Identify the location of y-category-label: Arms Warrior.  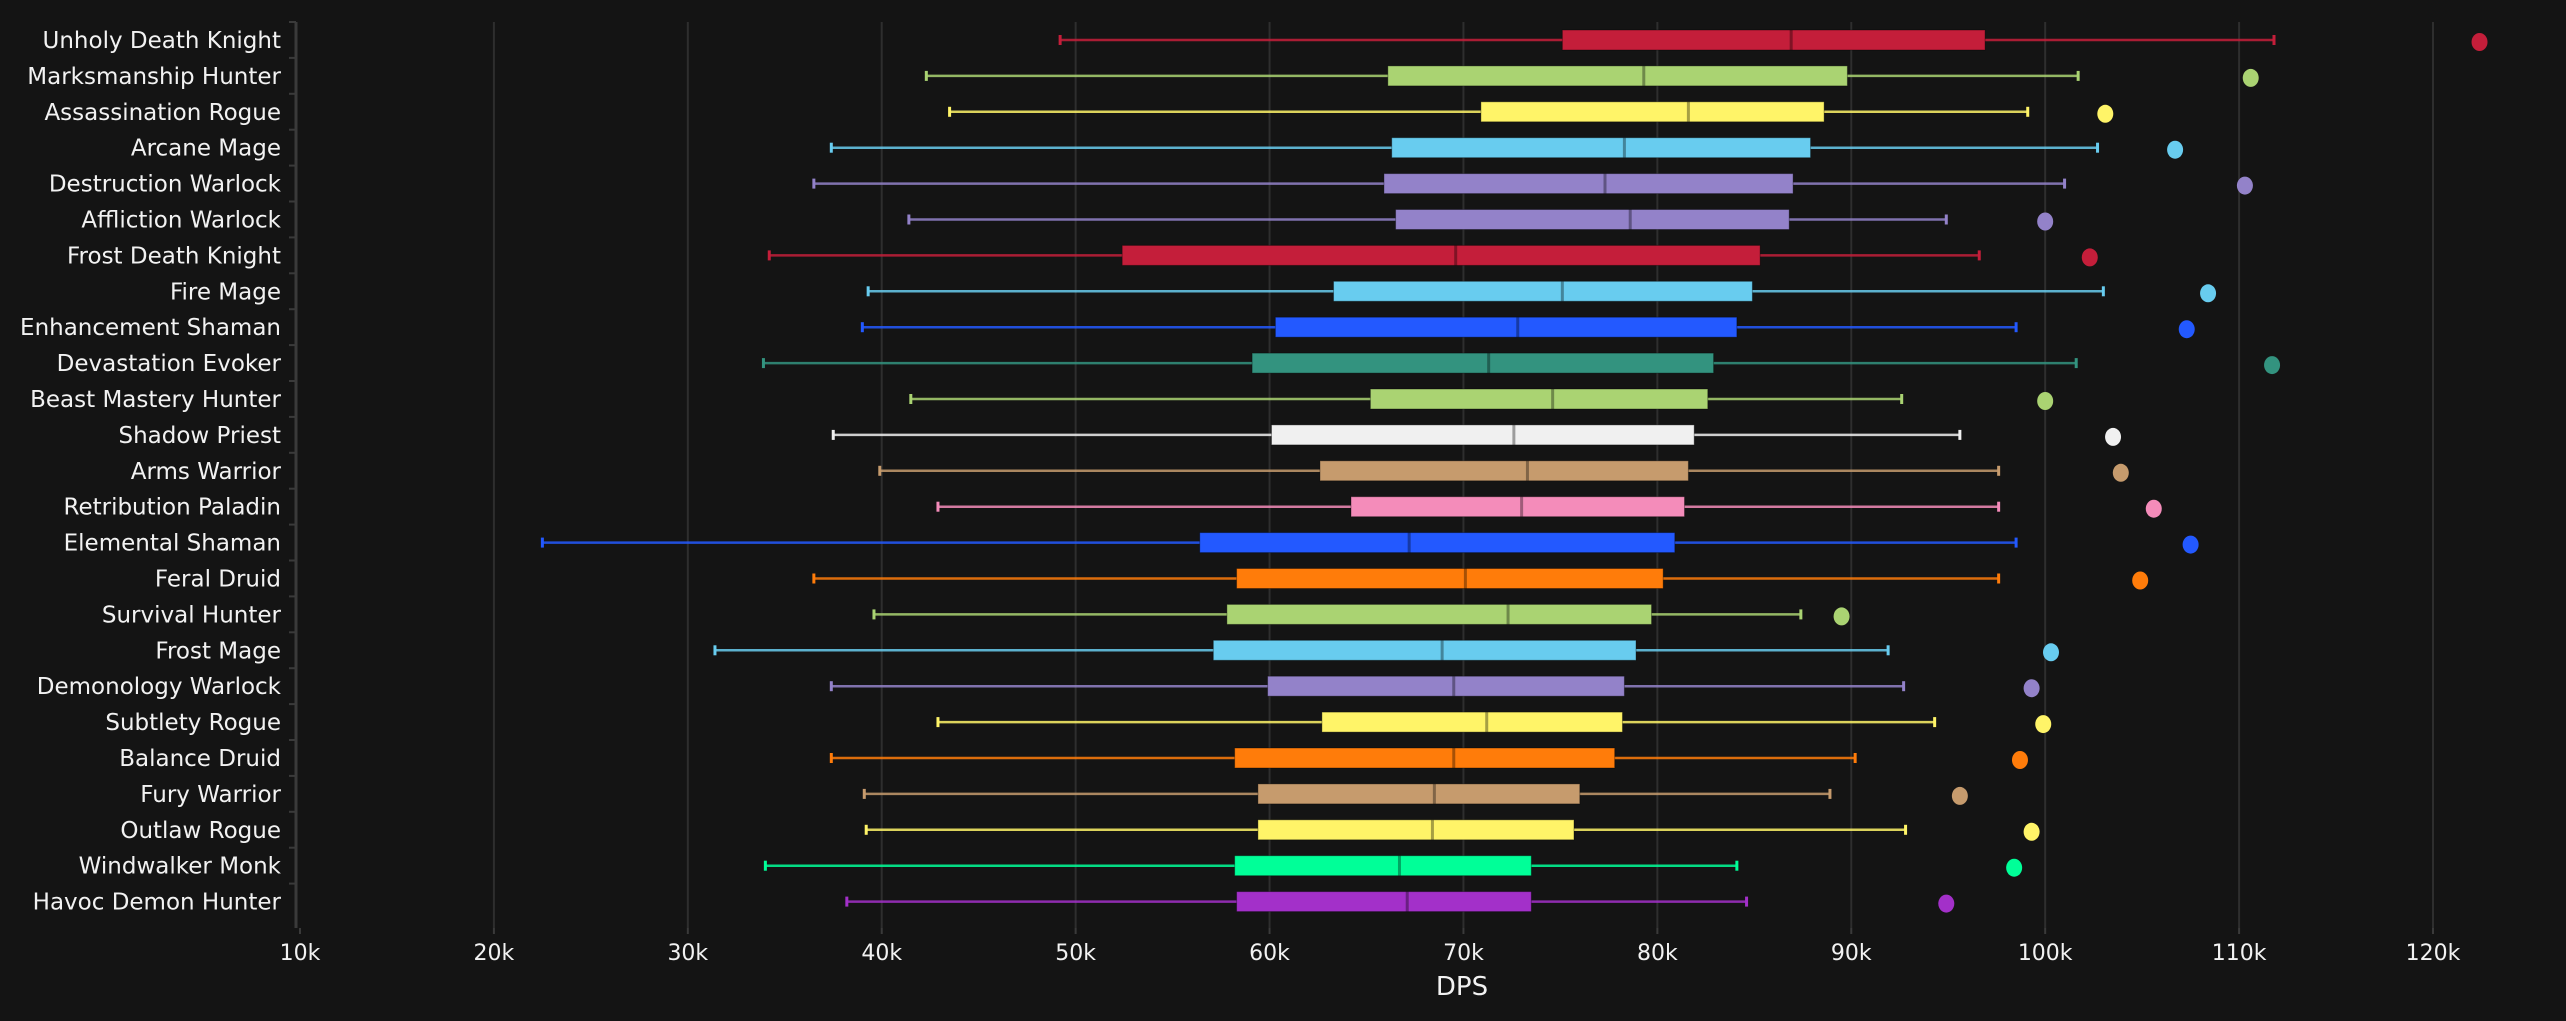
(206, 472).